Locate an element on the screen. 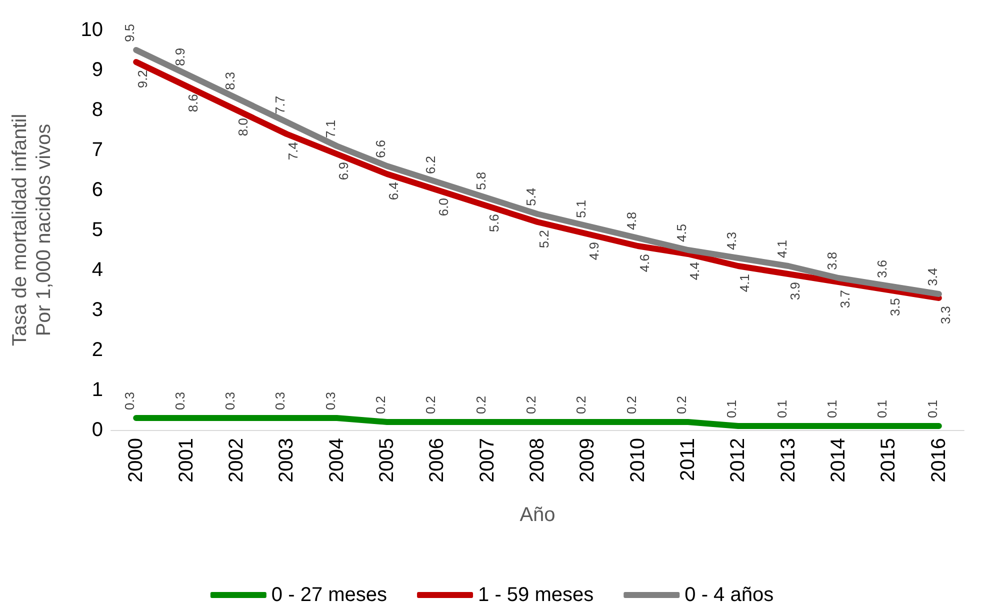 The image size is (984, 610). x-tick-label: 2006 is located at coordinates (437, 460).